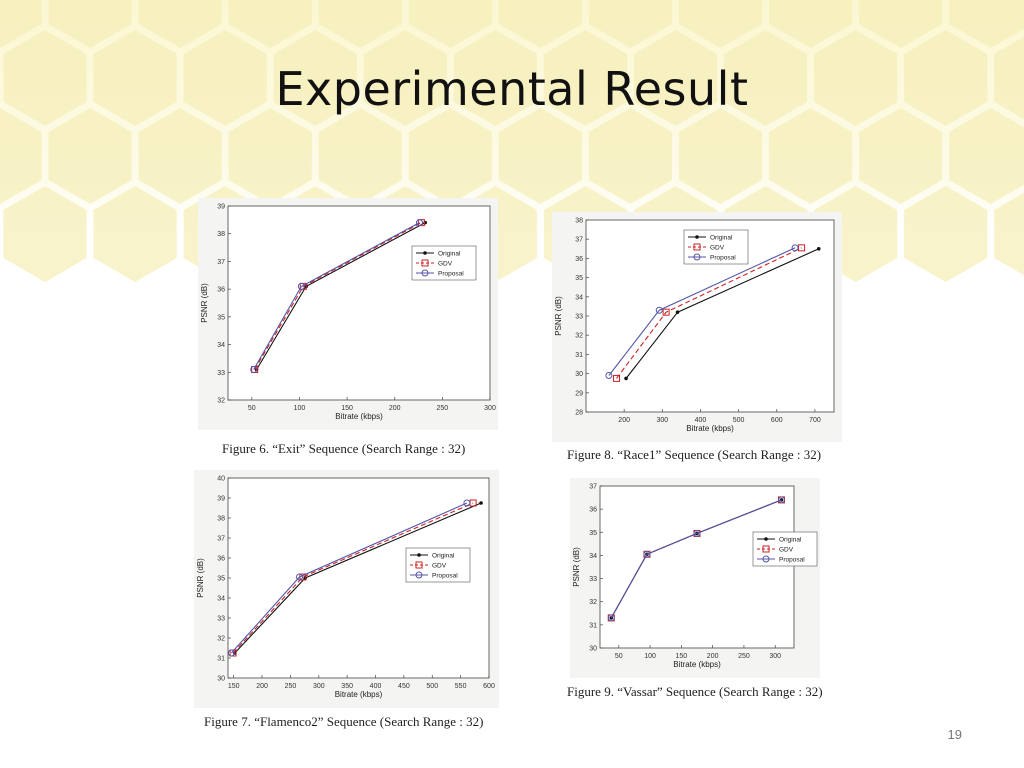  I want to click on y-tick-label: 33, so click(221, 619).